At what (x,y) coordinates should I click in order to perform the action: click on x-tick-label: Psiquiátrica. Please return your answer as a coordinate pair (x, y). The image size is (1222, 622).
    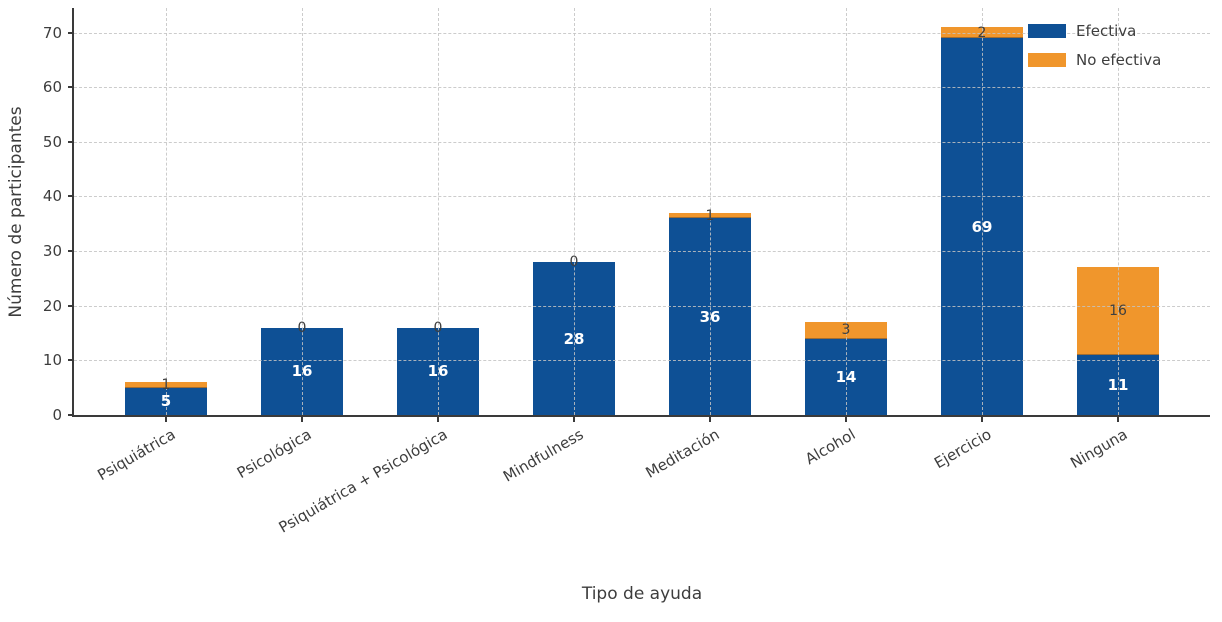
    Looking at the image, I should click on (136, 455).